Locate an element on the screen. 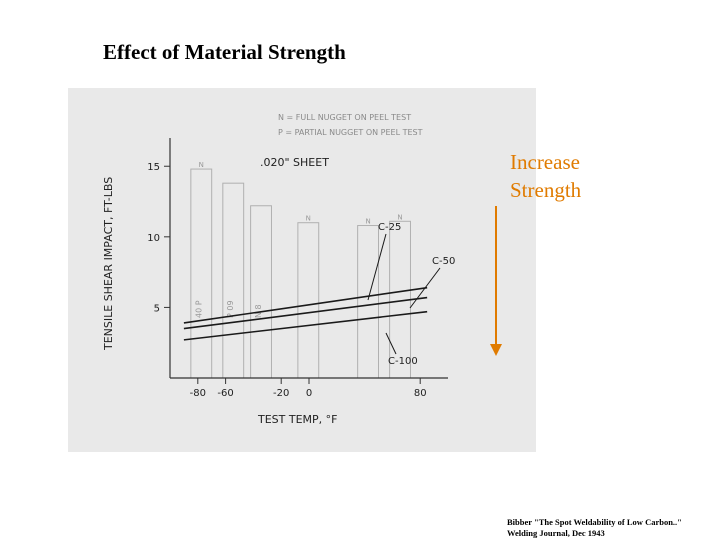  increase-strength-annotation: Increase Strength is located at coordinates (545, 176).